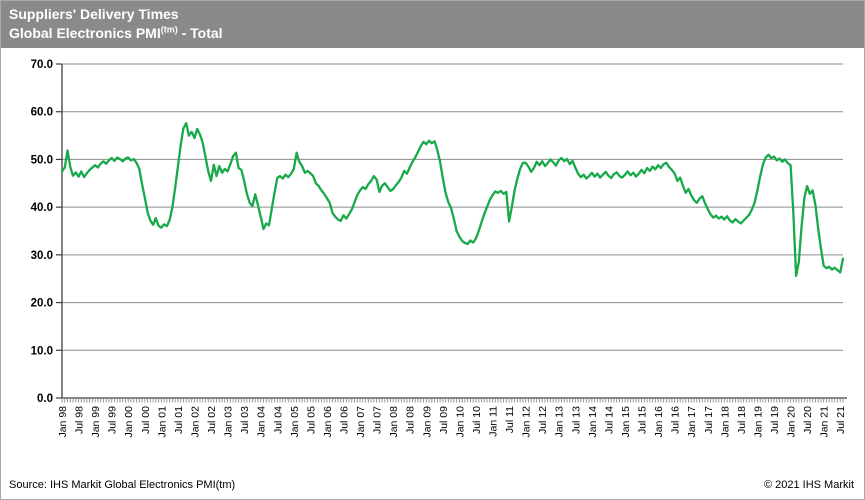 This screenshot has width=865, height=500. Describe the element at coordinates (609, 420) in the screenshot. I see `x-tick-label: Jul 14` at that location.